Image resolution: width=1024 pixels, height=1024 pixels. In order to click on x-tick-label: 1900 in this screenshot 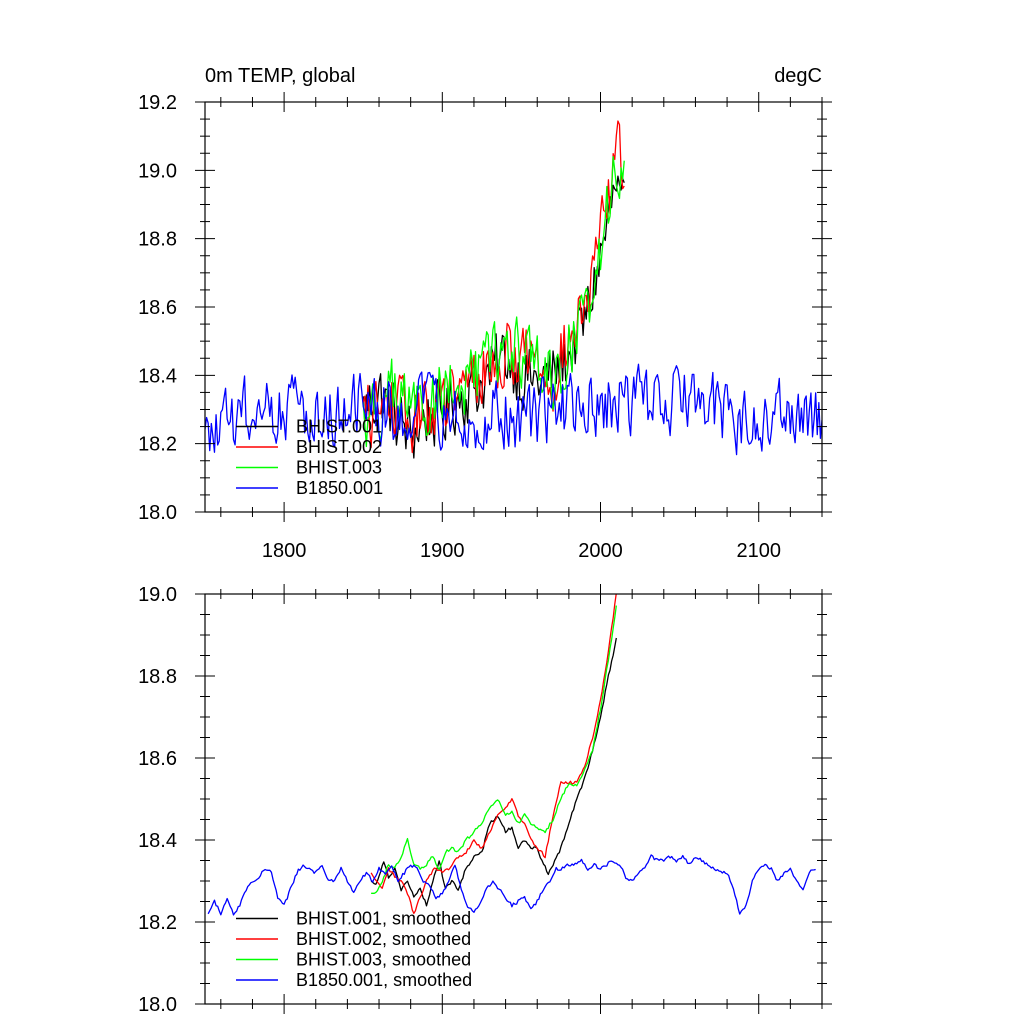, I will do `click(442, 551)`.